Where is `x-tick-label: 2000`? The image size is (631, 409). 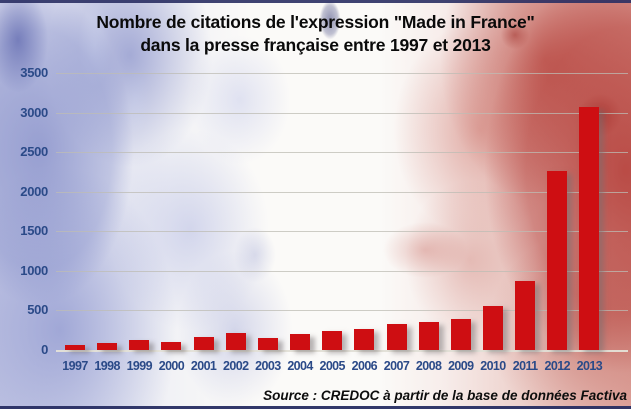 x-tick-label: 2000 is located at coordinates (171, 366).